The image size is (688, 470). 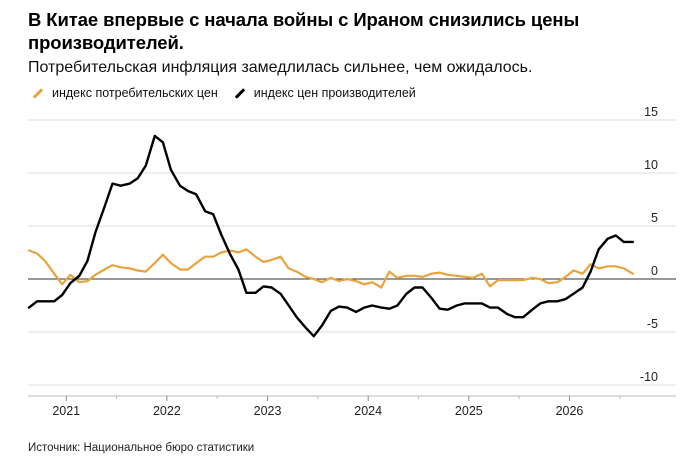 I want to click on source-note: Источник: Национальное бюро статистики, so click(x=141, y=448).